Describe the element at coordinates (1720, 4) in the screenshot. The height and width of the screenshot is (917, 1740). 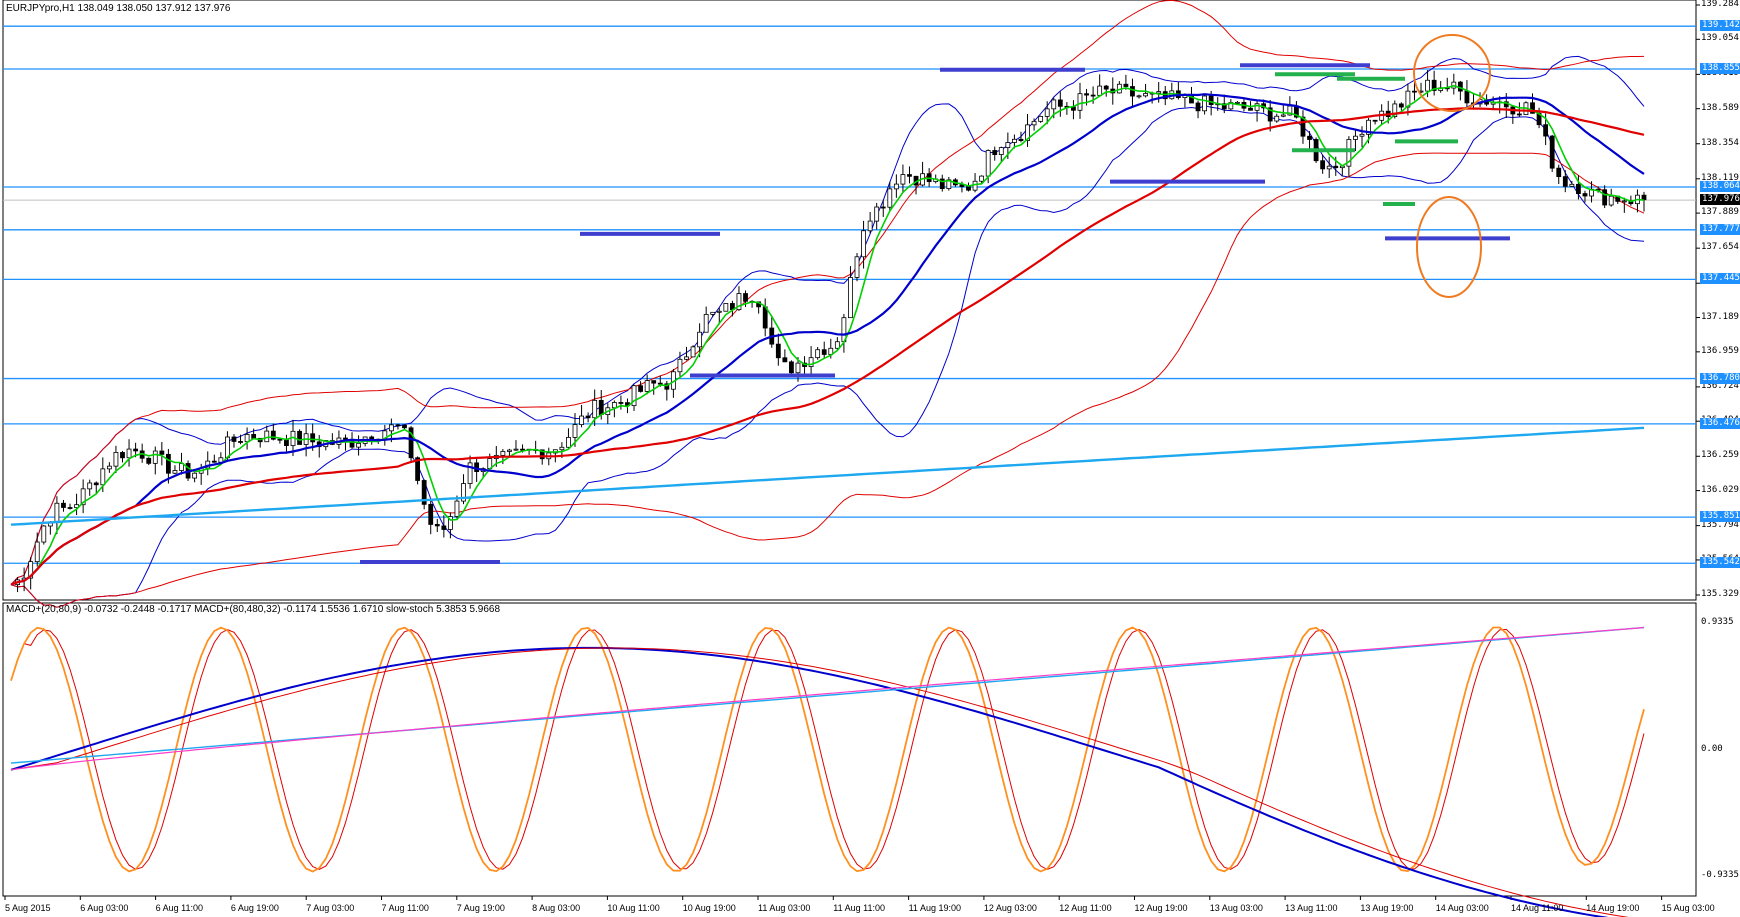
I see `price-axis-label: 139.284` at that location.